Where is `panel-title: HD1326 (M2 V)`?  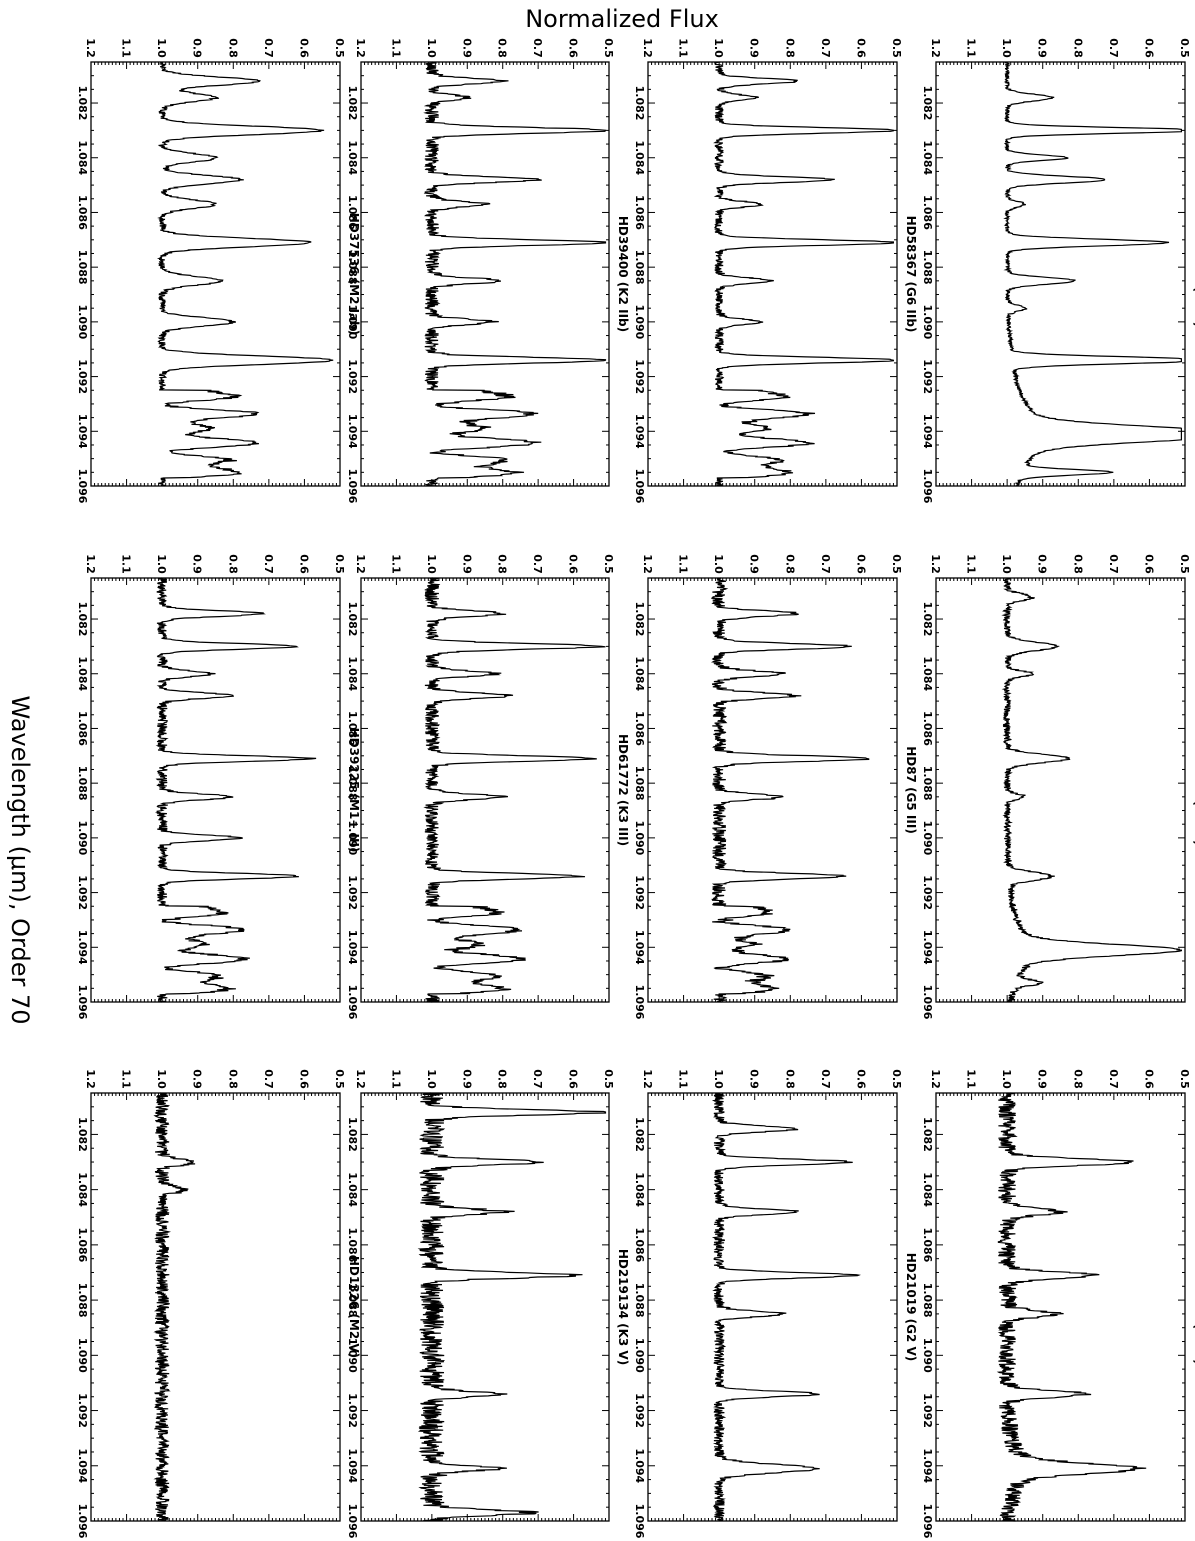
panel-title: HD1326 (M2 V) is located at coordinates (354, 1307).